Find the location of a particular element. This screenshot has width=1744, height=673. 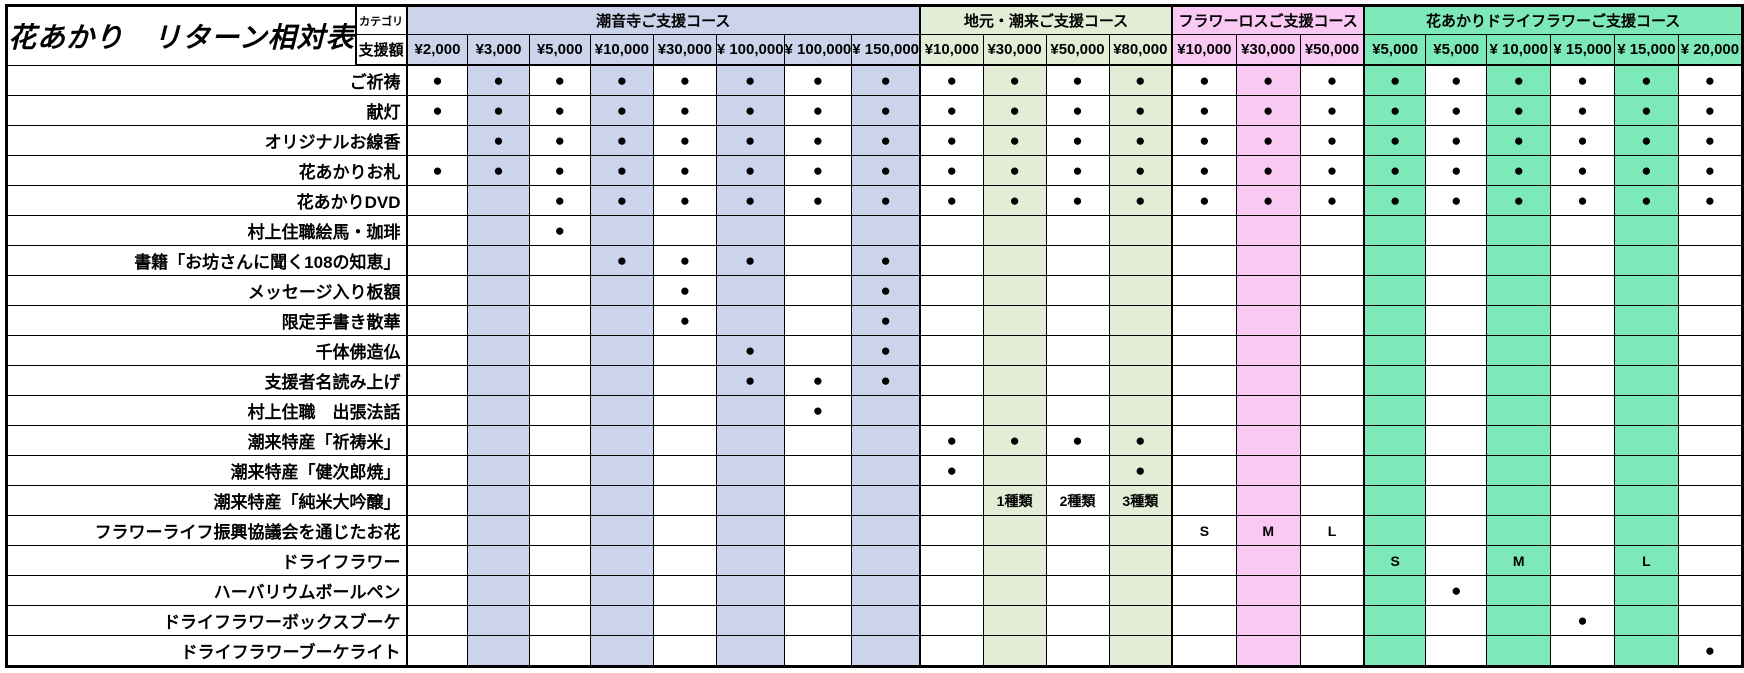

price-cell: ¥ 100,000 is located at coordinates (750, 50).